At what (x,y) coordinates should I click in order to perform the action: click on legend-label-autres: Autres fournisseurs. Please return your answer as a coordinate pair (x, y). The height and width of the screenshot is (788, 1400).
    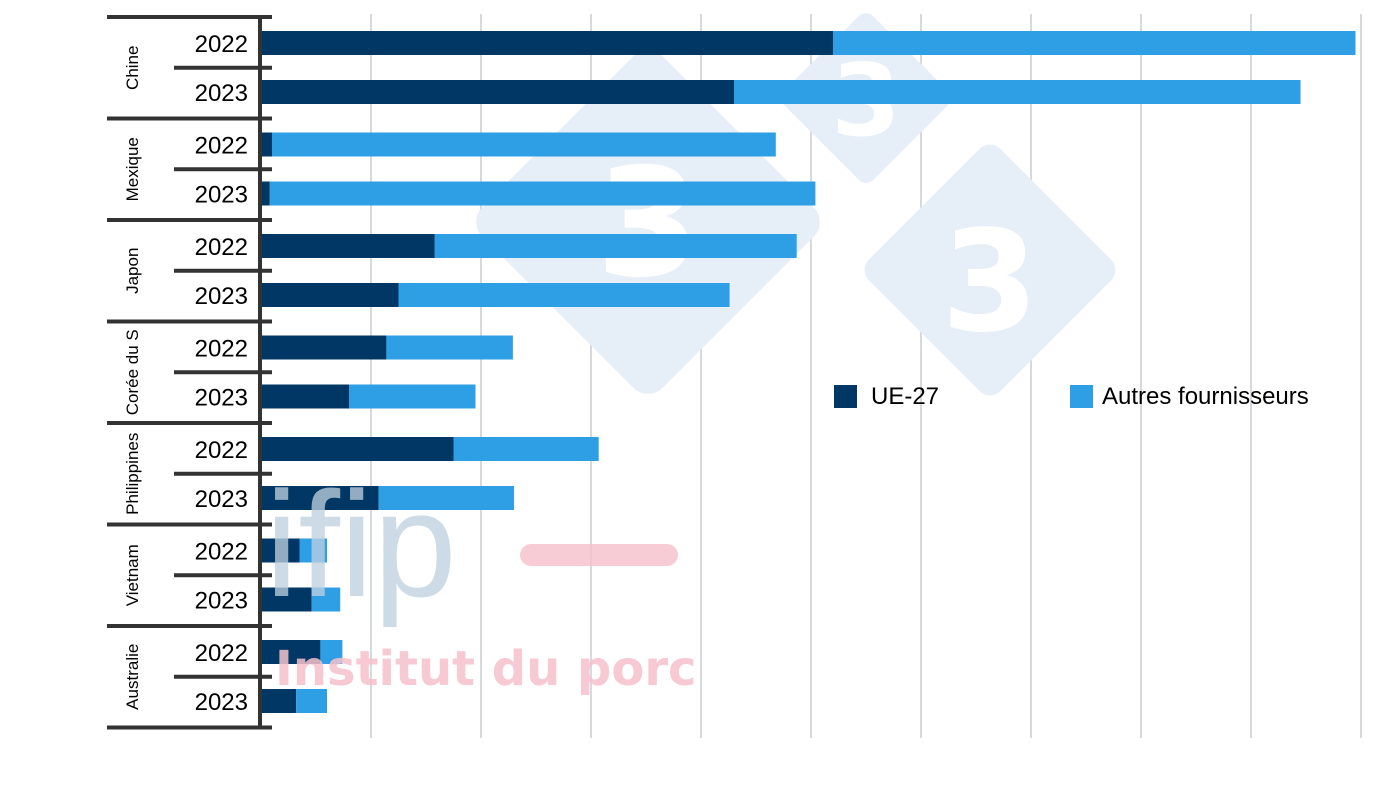
    Looking at the image, I should click on (1205, 396).